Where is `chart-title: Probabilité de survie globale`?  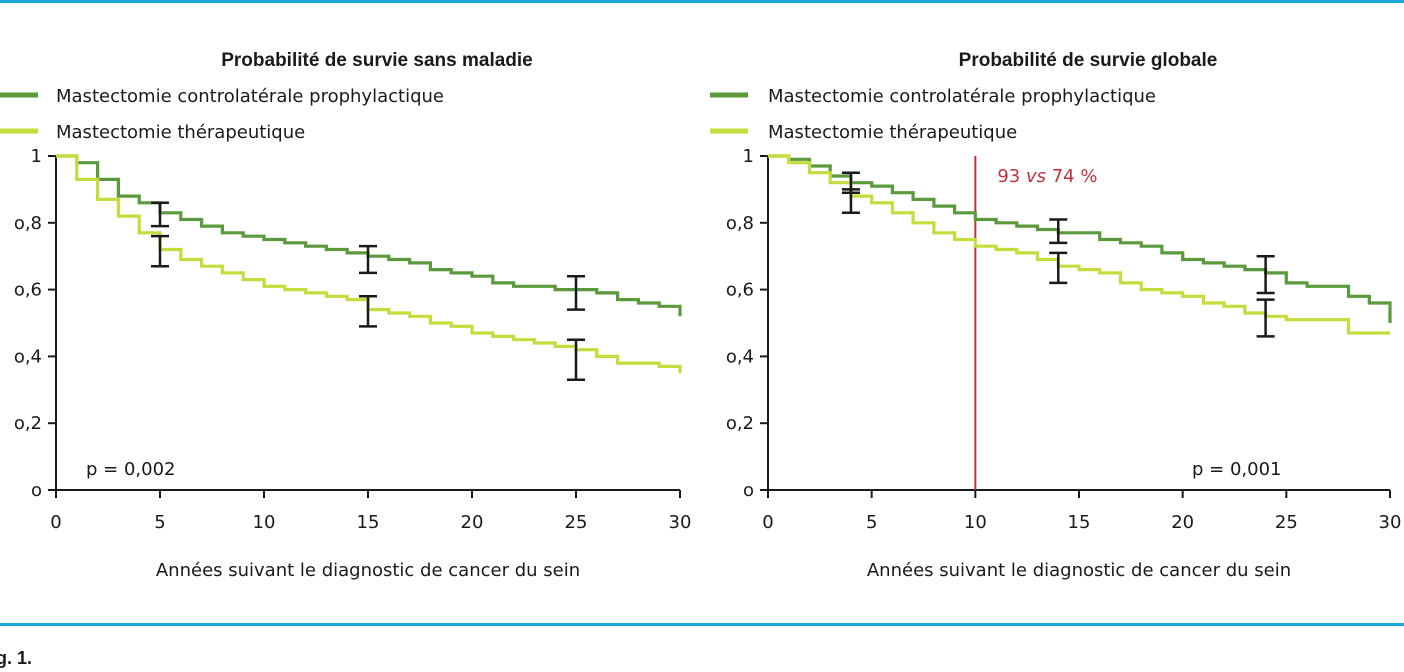 chart-title: Probabilité de survie globale is located at coordinates (1088, 60).